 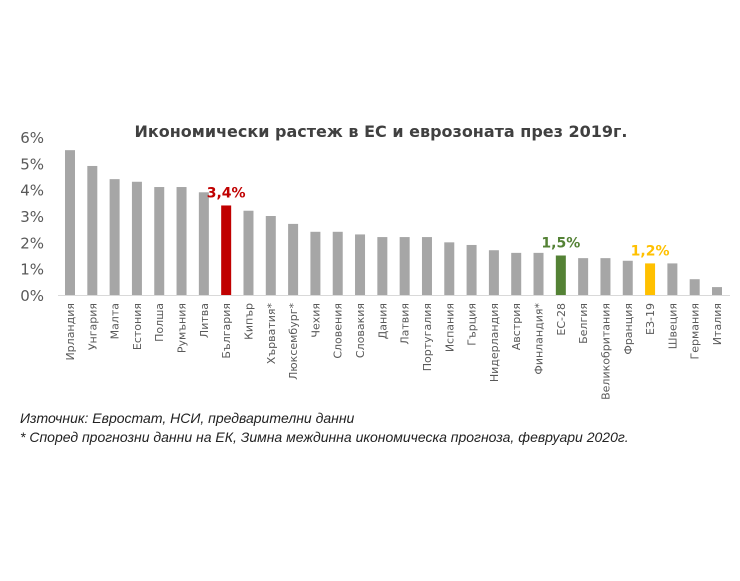 I want to click on y-tick-label: 6%, so click(x=32, y=138).